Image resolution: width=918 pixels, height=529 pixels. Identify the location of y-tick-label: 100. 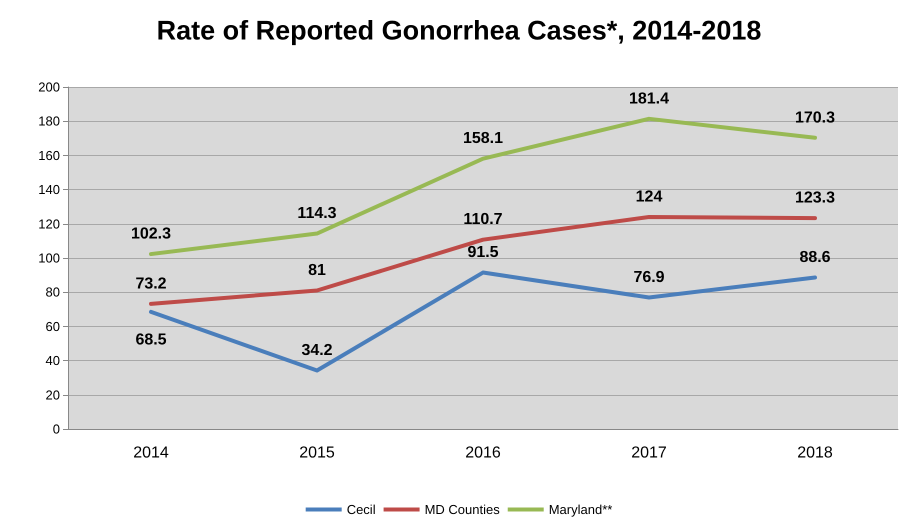
(49, 258).